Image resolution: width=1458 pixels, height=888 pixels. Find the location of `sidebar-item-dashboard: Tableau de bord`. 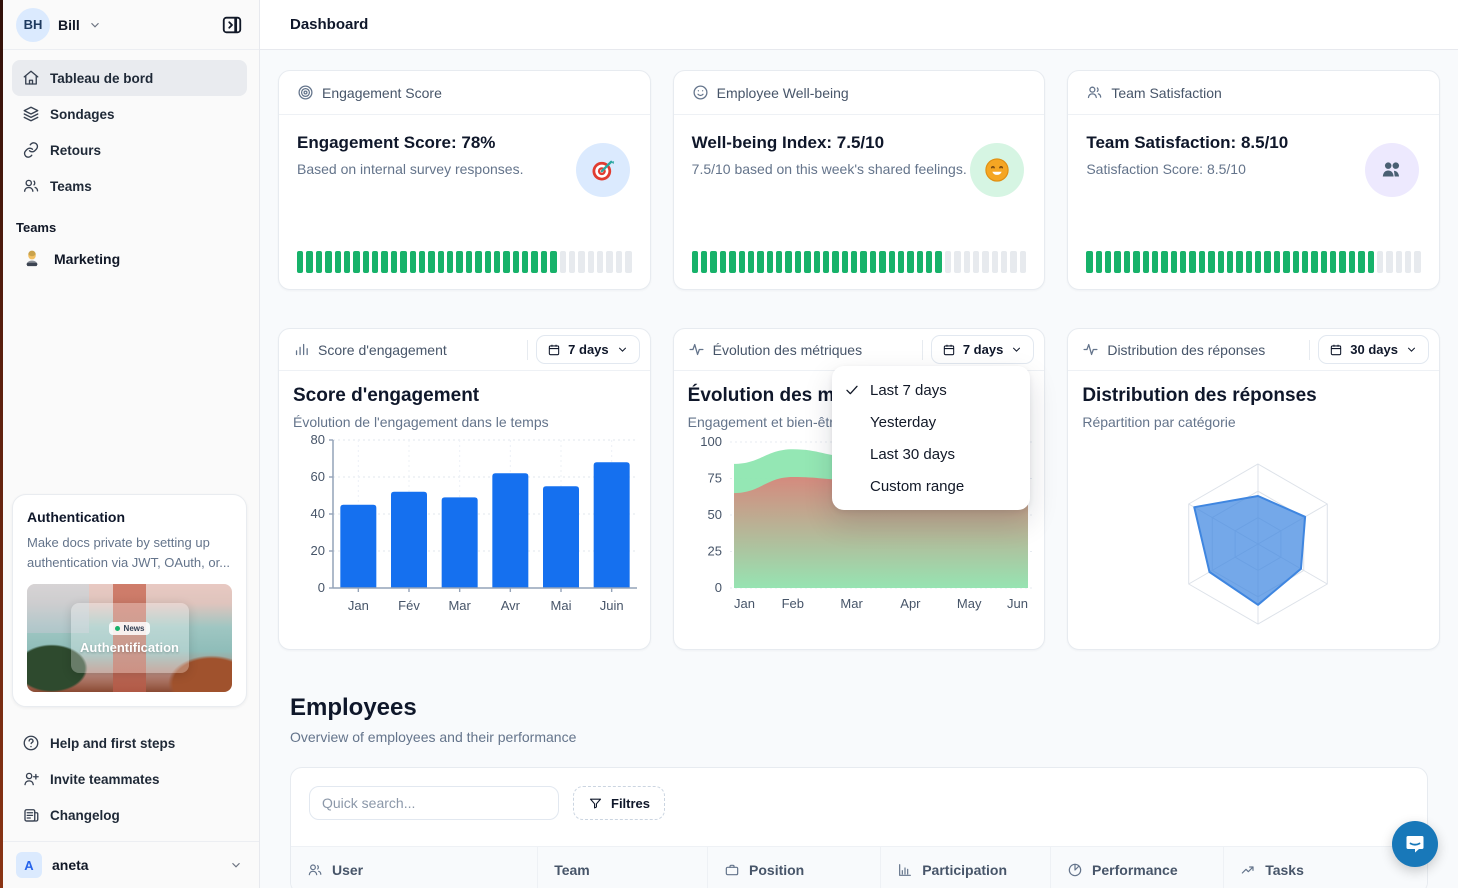

sidebar-item-dashboard: Tableau de bord is located at coordinates (129, 78).